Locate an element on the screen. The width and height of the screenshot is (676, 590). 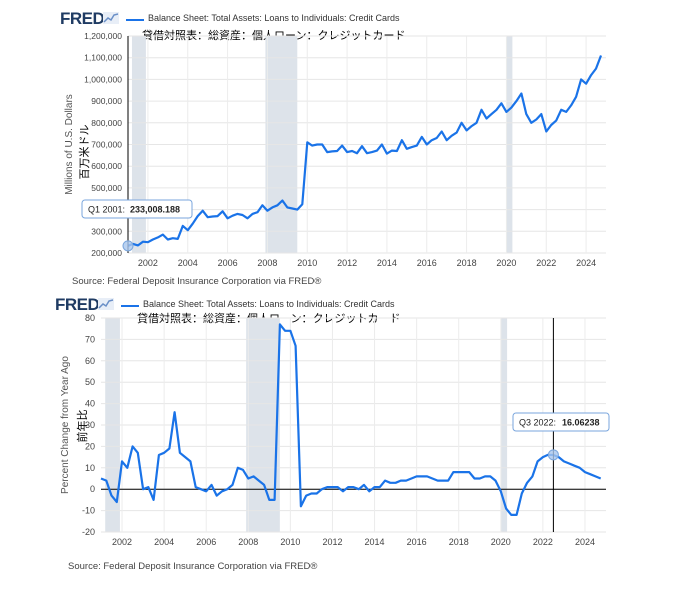
y-tick-label: 30 is located at coordinates (90, 425).